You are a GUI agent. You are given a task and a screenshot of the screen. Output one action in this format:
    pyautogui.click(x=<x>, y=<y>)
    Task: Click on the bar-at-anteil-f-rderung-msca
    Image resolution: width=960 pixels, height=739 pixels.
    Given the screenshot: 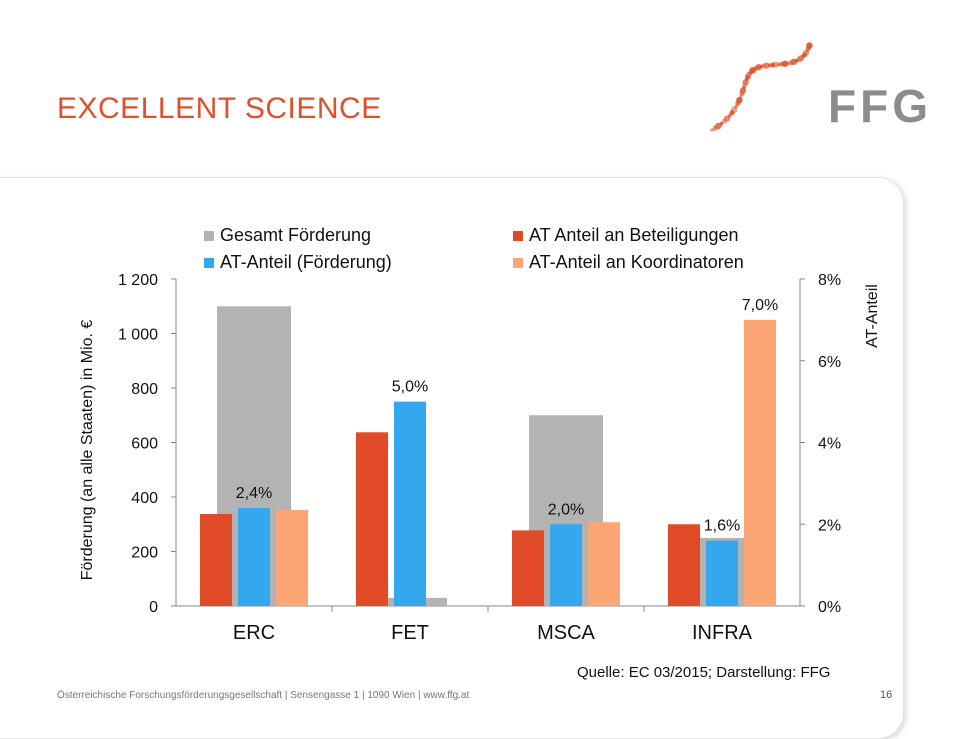 What is the action you would take?
    pyautogui.click(x=566, y=565)
    